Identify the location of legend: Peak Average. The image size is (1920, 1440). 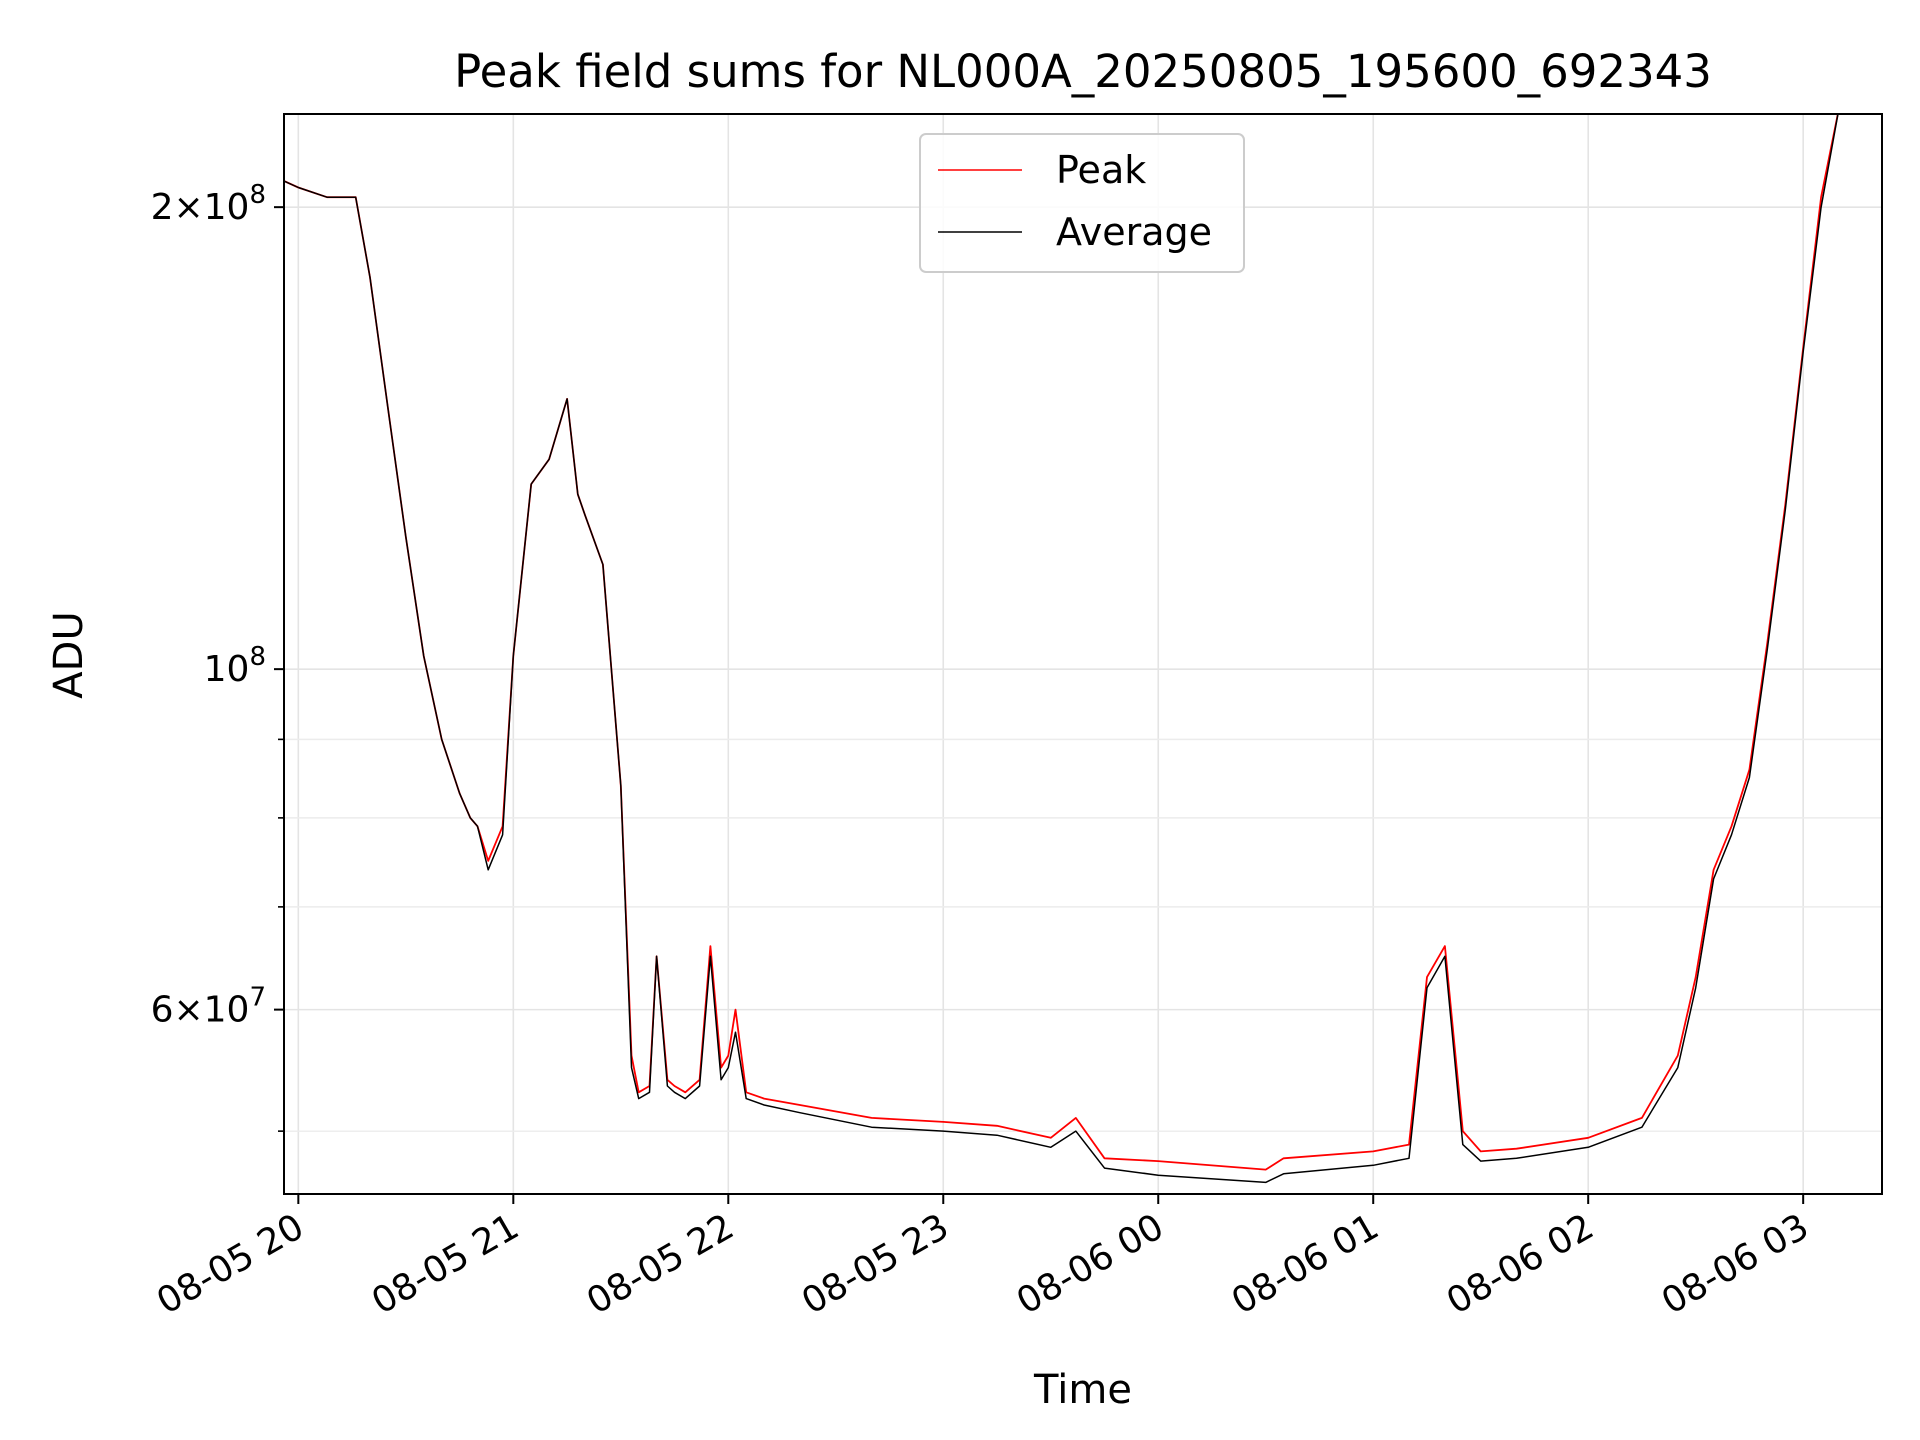
(1082, 203).